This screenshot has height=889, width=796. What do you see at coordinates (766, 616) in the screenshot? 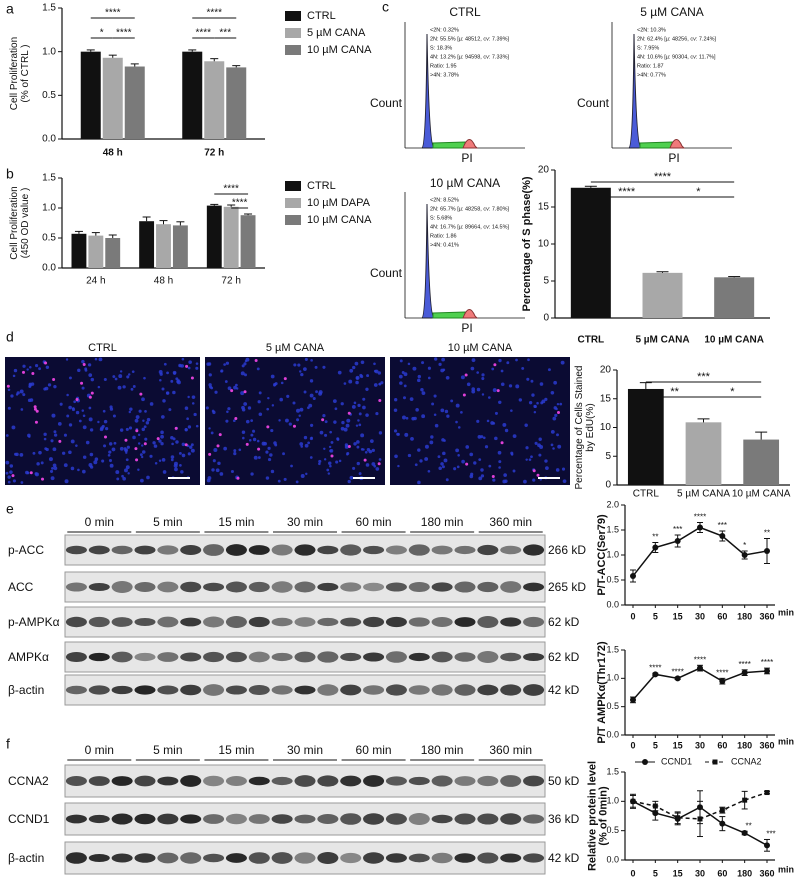
I see `x-tick-label: 360` at bounding box center [766, 616].